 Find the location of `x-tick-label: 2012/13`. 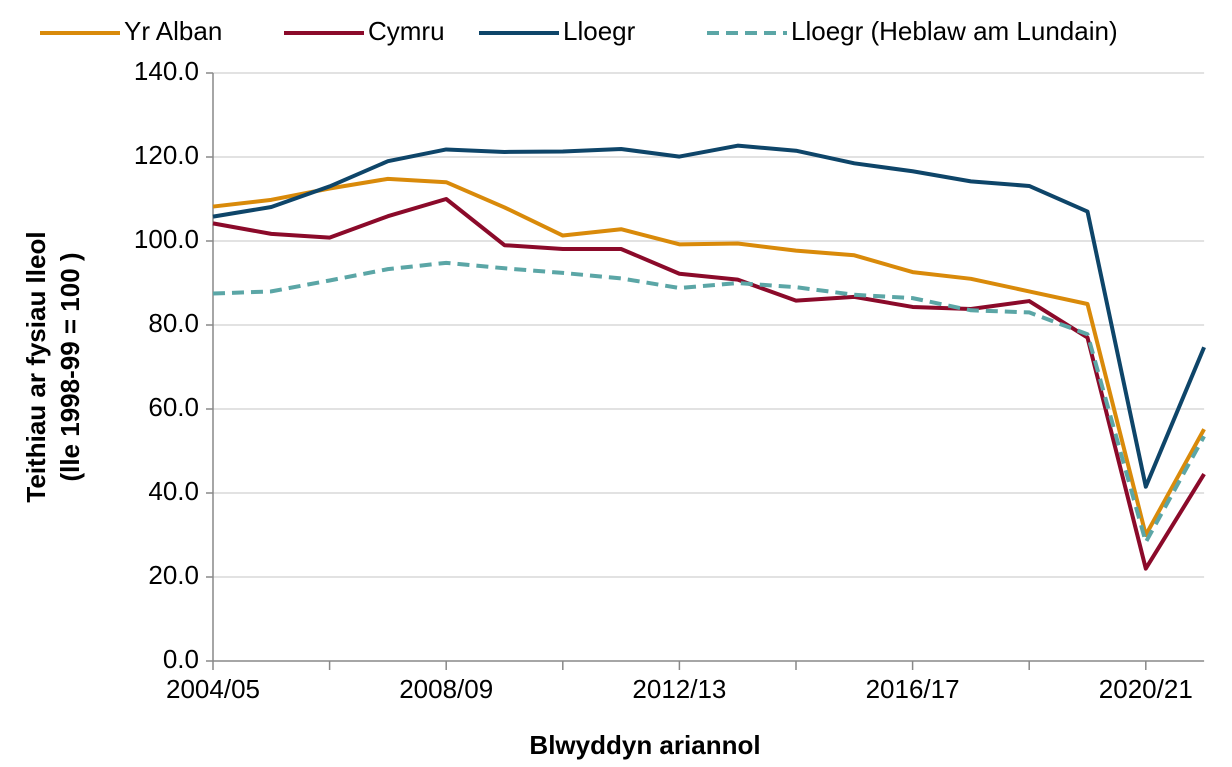

x-tick-label: 2012/13 is located at coordinates (679, 689).